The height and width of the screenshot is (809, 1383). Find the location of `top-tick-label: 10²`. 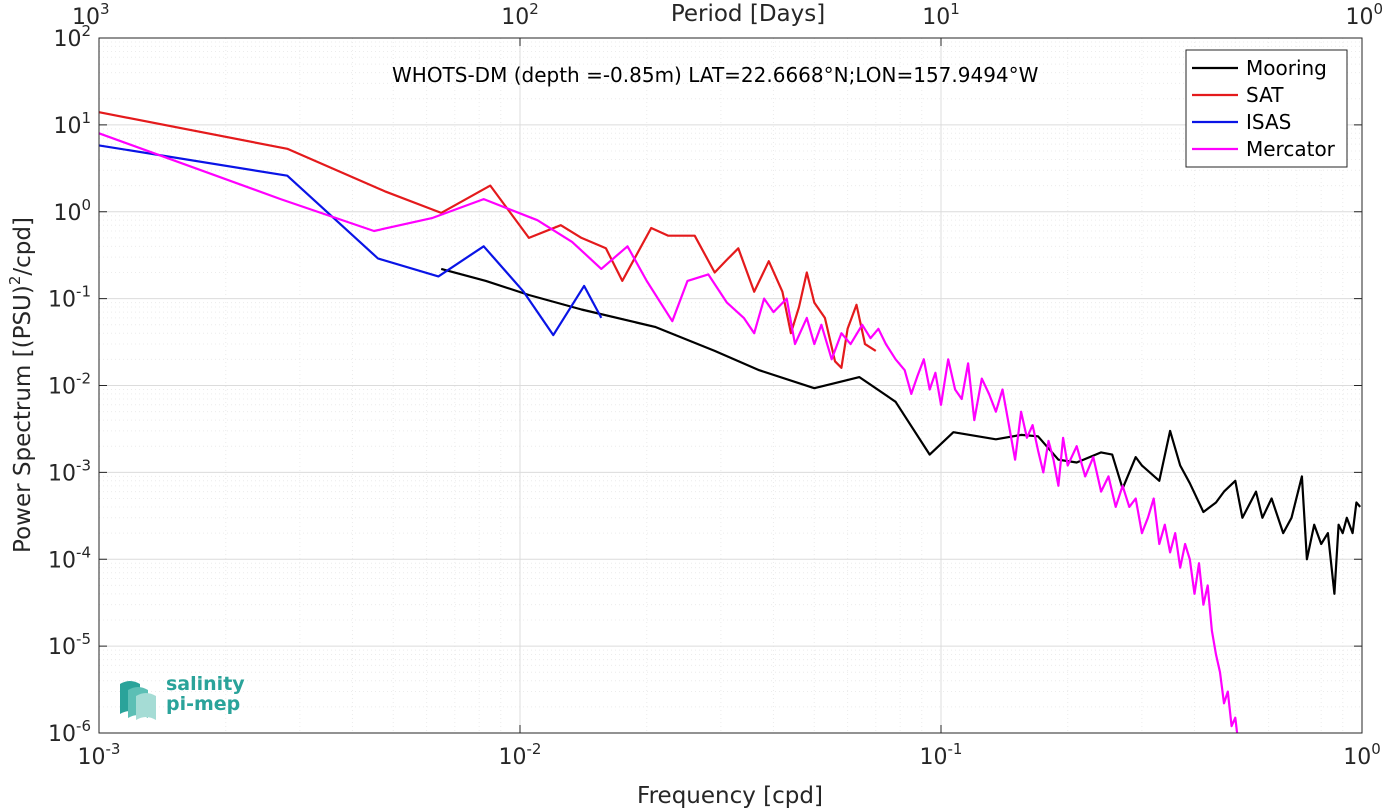

top-tick-label: 10² is located at coordinates (520, 15).